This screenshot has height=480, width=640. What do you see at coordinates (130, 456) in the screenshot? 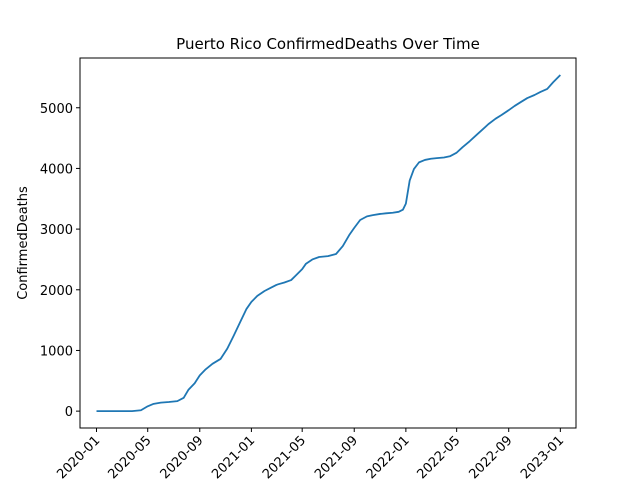
I see `x-tick-label: 2020-05` at bounding box center [130, 456].